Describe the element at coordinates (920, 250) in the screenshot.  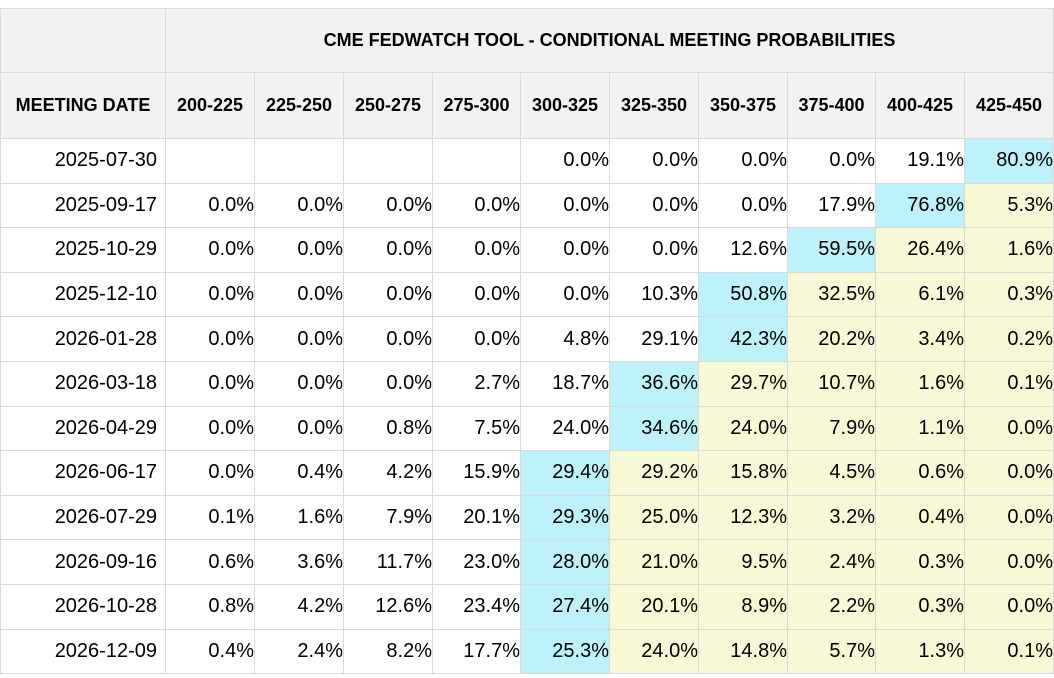
I see `probability-cell: 26.4%` at that location.